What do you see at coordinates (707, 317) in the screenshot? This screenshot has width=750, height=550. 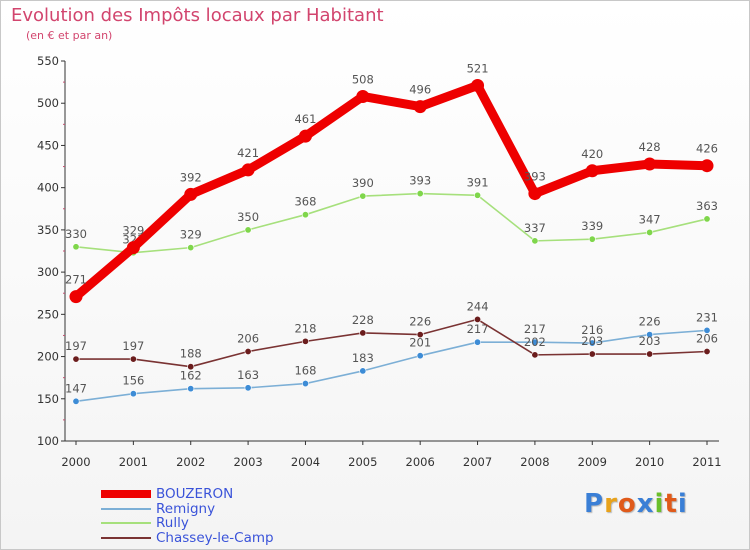 I see `data-label-remigny: 231` at bounding box center [707, 317].